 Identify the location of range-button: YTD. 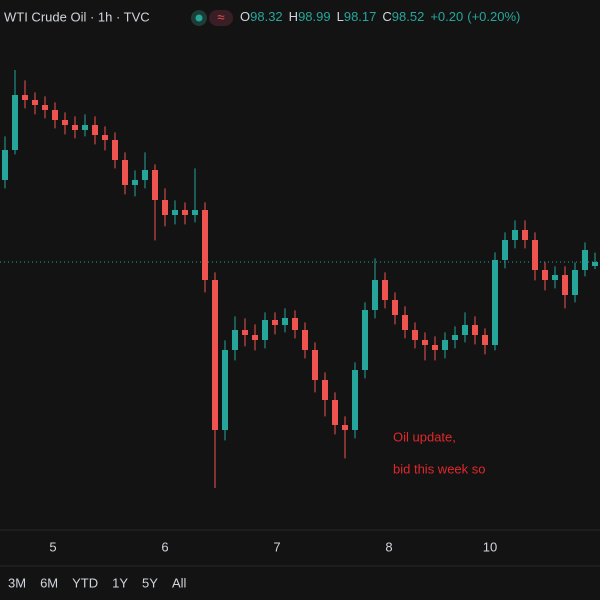
(85, 582).